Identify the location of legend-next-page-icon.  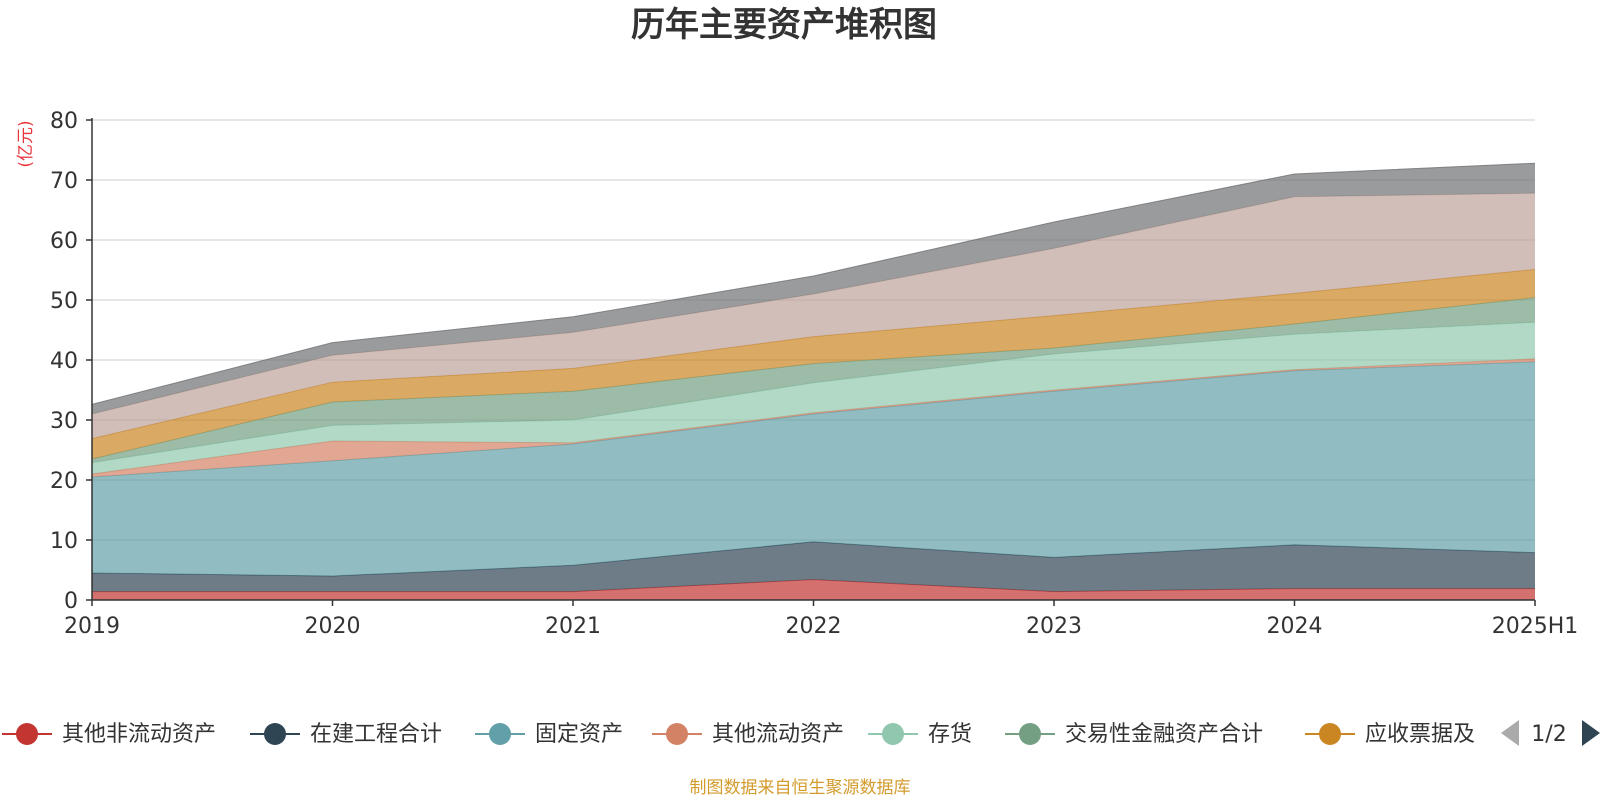
(1591, 733).